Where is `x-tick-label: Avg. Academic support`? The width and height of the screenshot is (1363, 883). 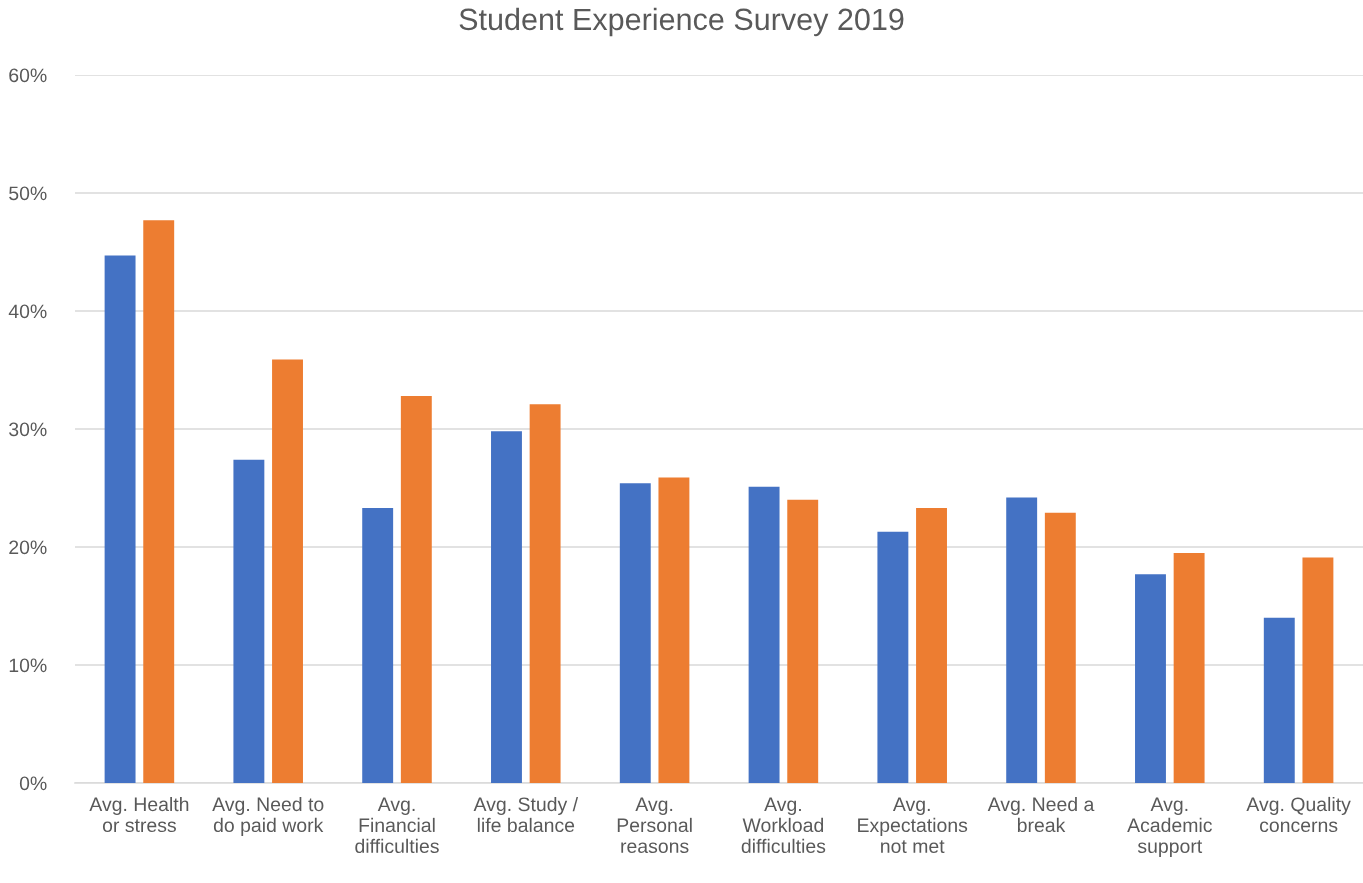 x-tick-label: Avg. Academic support is located at coordinates (1169, 827).